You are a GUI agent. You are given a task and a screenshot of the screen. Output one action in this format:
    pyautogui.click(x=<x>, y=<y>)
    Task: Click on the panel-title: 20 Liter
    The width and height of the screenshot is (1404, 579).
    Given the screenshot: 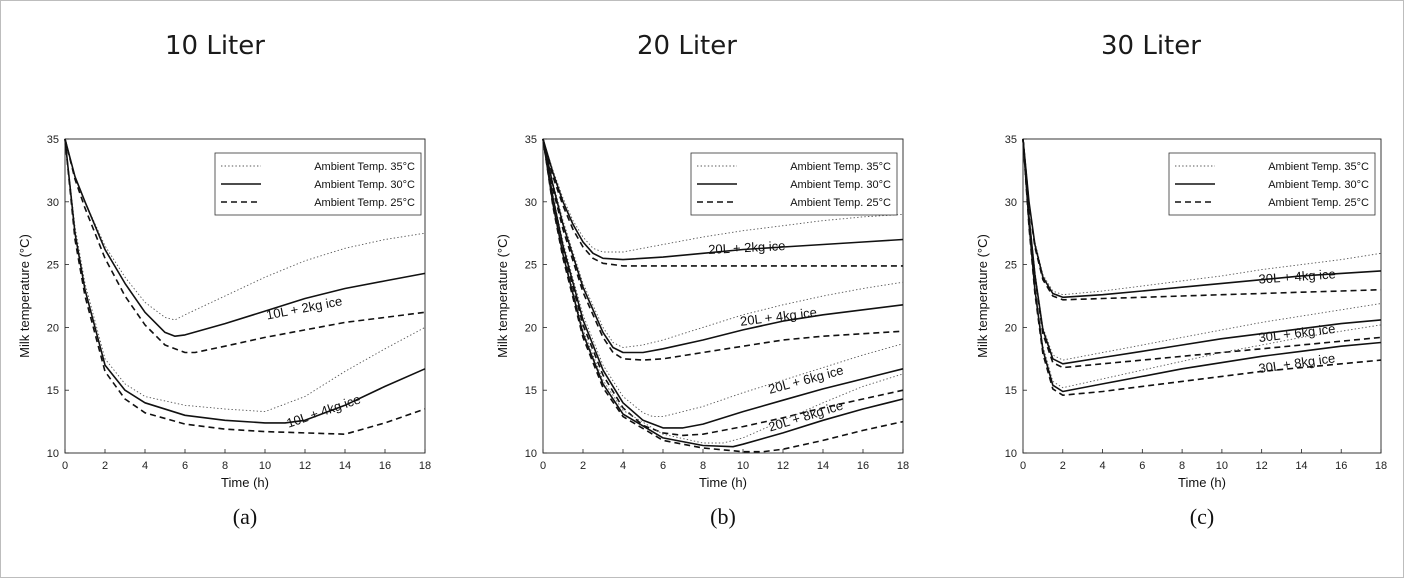 What is the action you would take?
    pyautogui.click(x=687, y=46)
    